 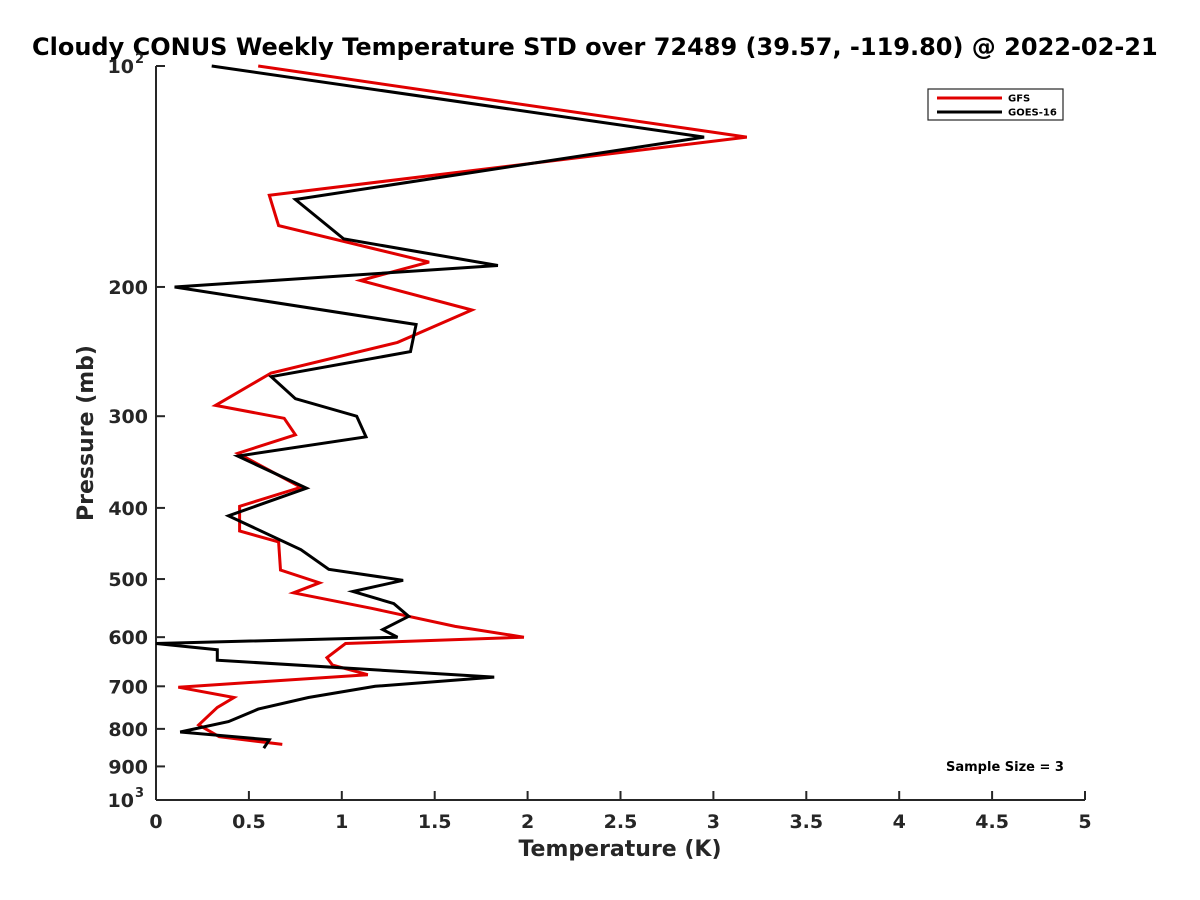 I want to click on legend: GFS GOES-16, so click(x=995, y=104).